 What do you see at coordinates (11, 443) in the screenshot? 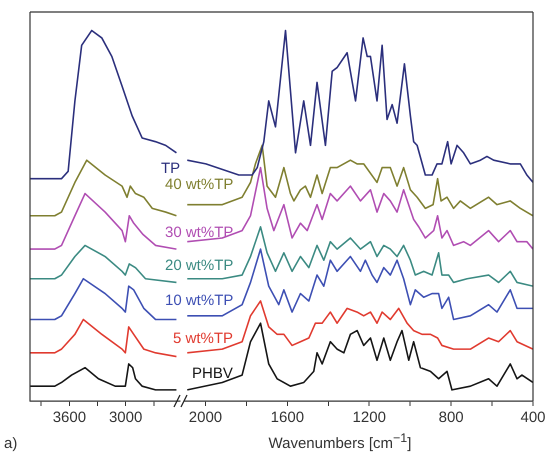
I see `text: a)` at bounding box center [11, 443].